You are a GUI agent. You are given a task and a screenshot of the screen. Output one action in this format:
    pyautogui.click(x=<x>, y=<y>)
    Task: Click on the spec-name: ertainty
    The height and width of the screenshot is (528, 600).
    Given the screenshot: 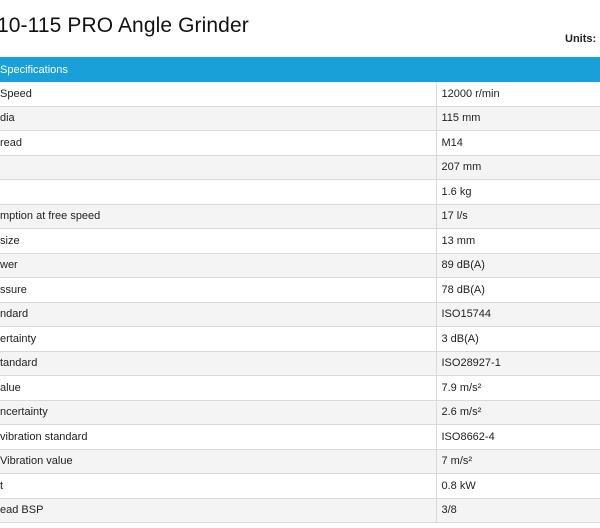 What is the action you would take?
    pyautogui.click(x=218, y=339)
    